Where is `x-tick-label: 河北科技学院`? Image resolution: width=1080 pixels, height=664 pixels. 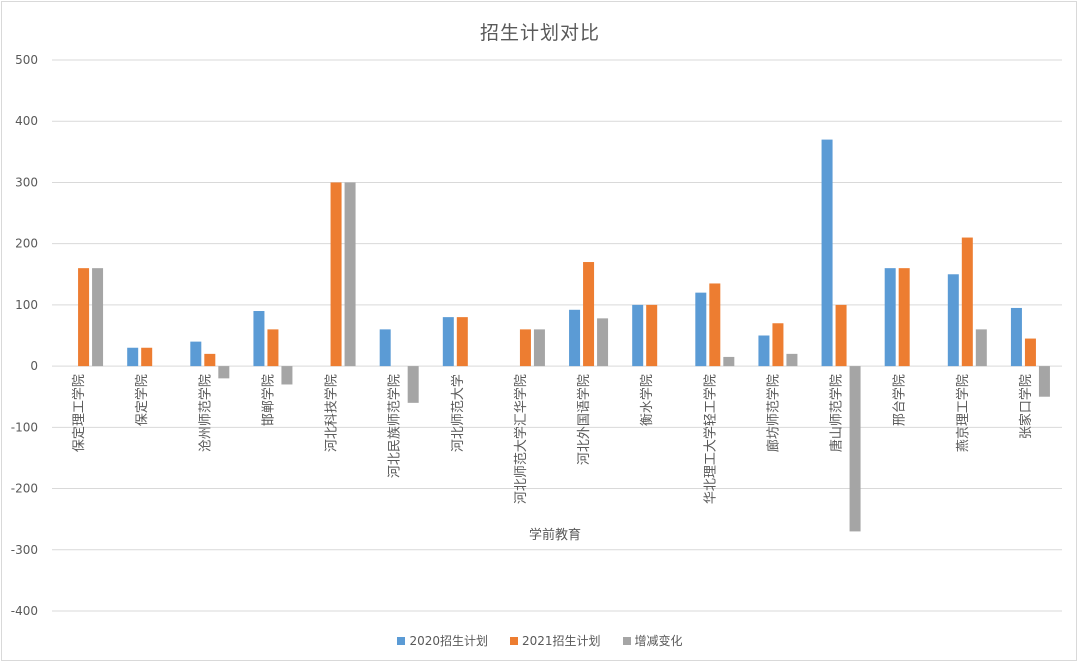 x-tick-label: 河北科技学院 is located at coordinates (332, 413).